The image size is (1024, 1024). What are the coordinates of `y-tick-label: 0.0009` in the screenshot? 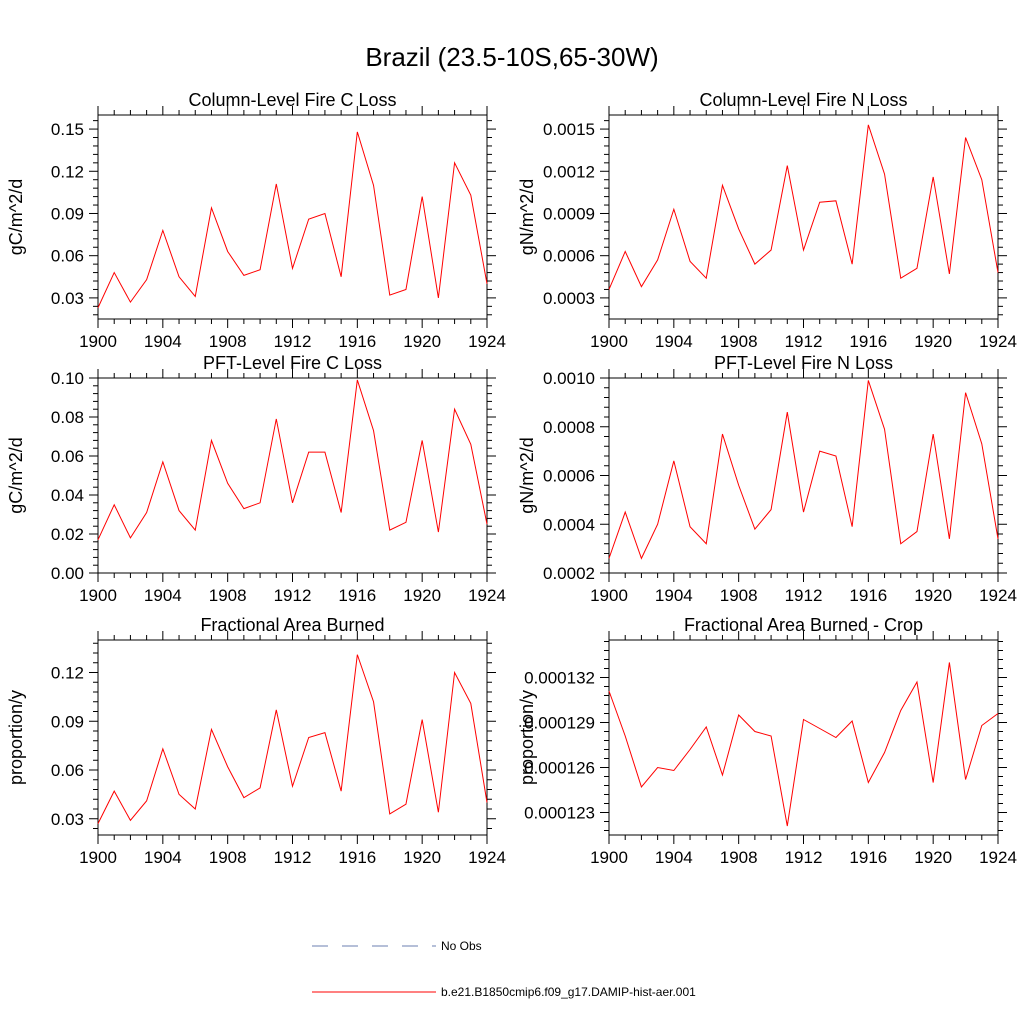 It's located at (569, 213).